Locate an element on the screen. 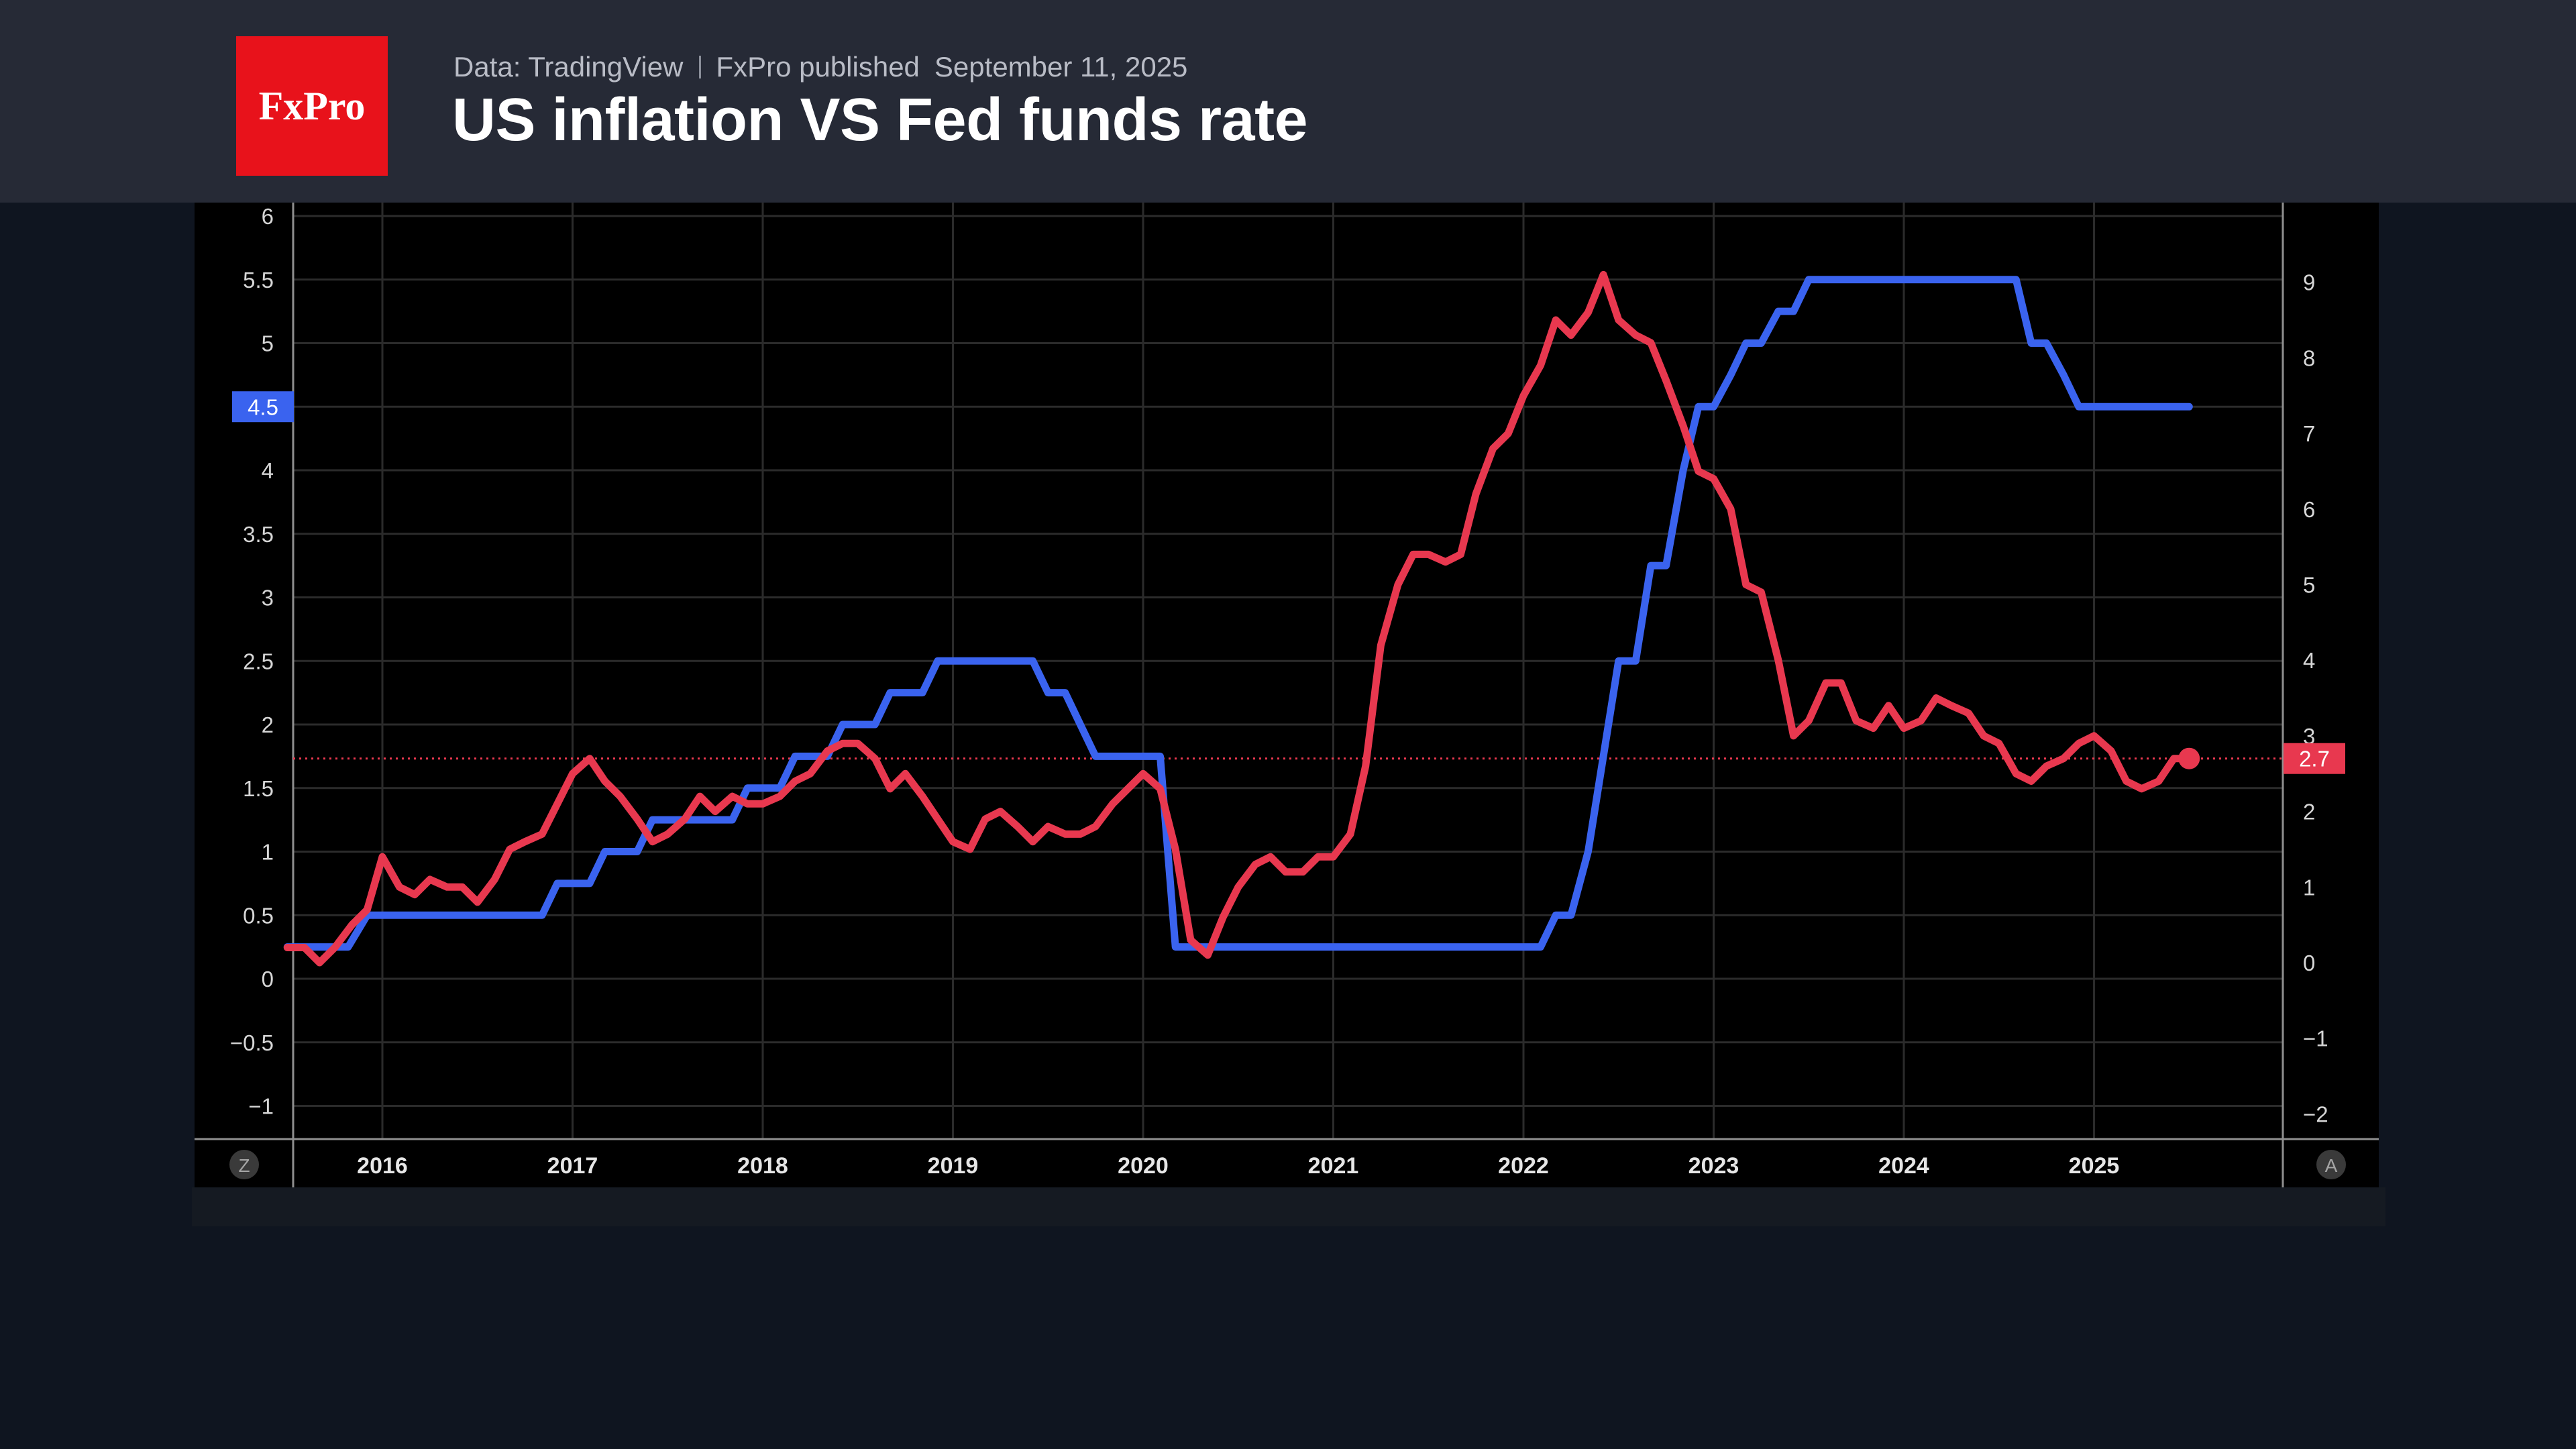  right-tick-label: 0 is located at coordinates (2309, 963).